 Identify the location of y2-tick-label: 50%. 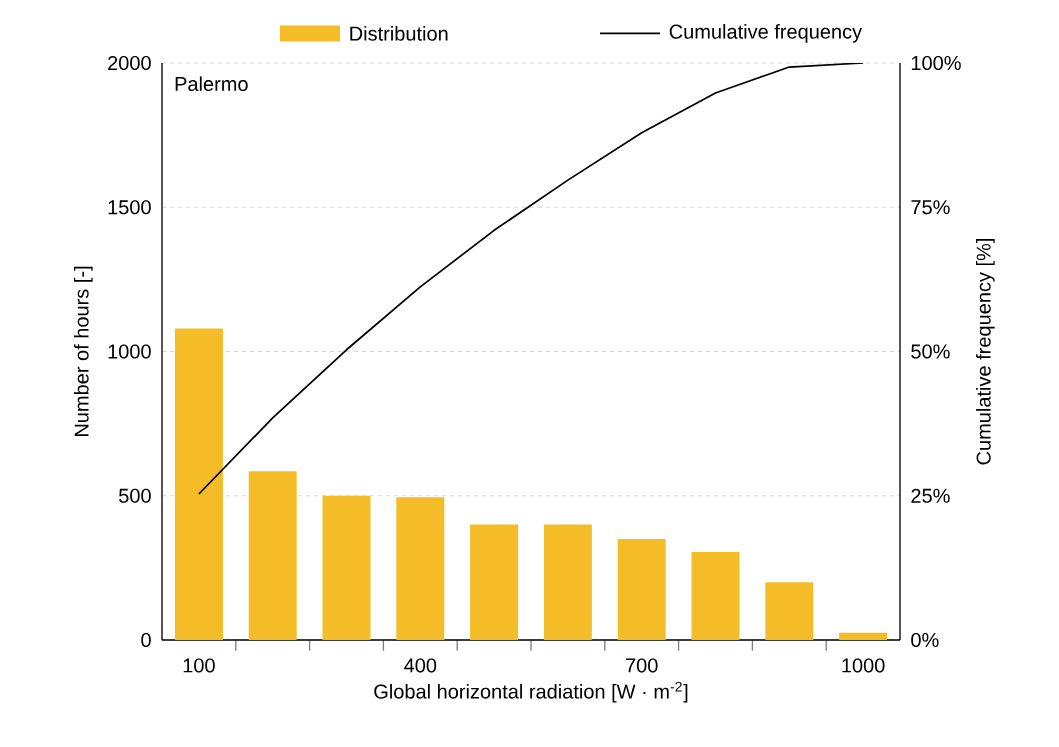
(930, 351).